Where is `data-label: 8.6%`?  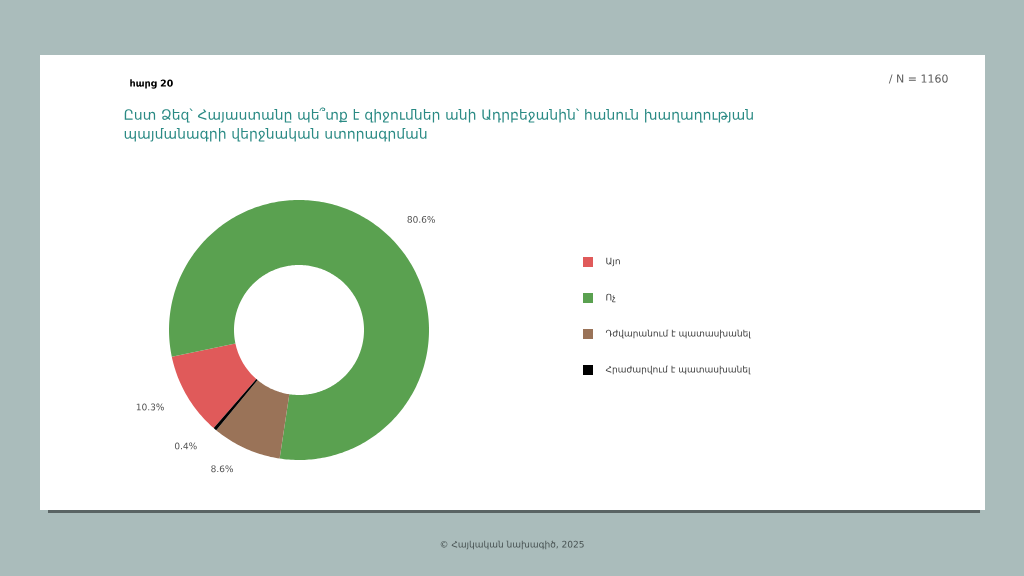 data-label: 8.6% is located at coordinates (222, 469).